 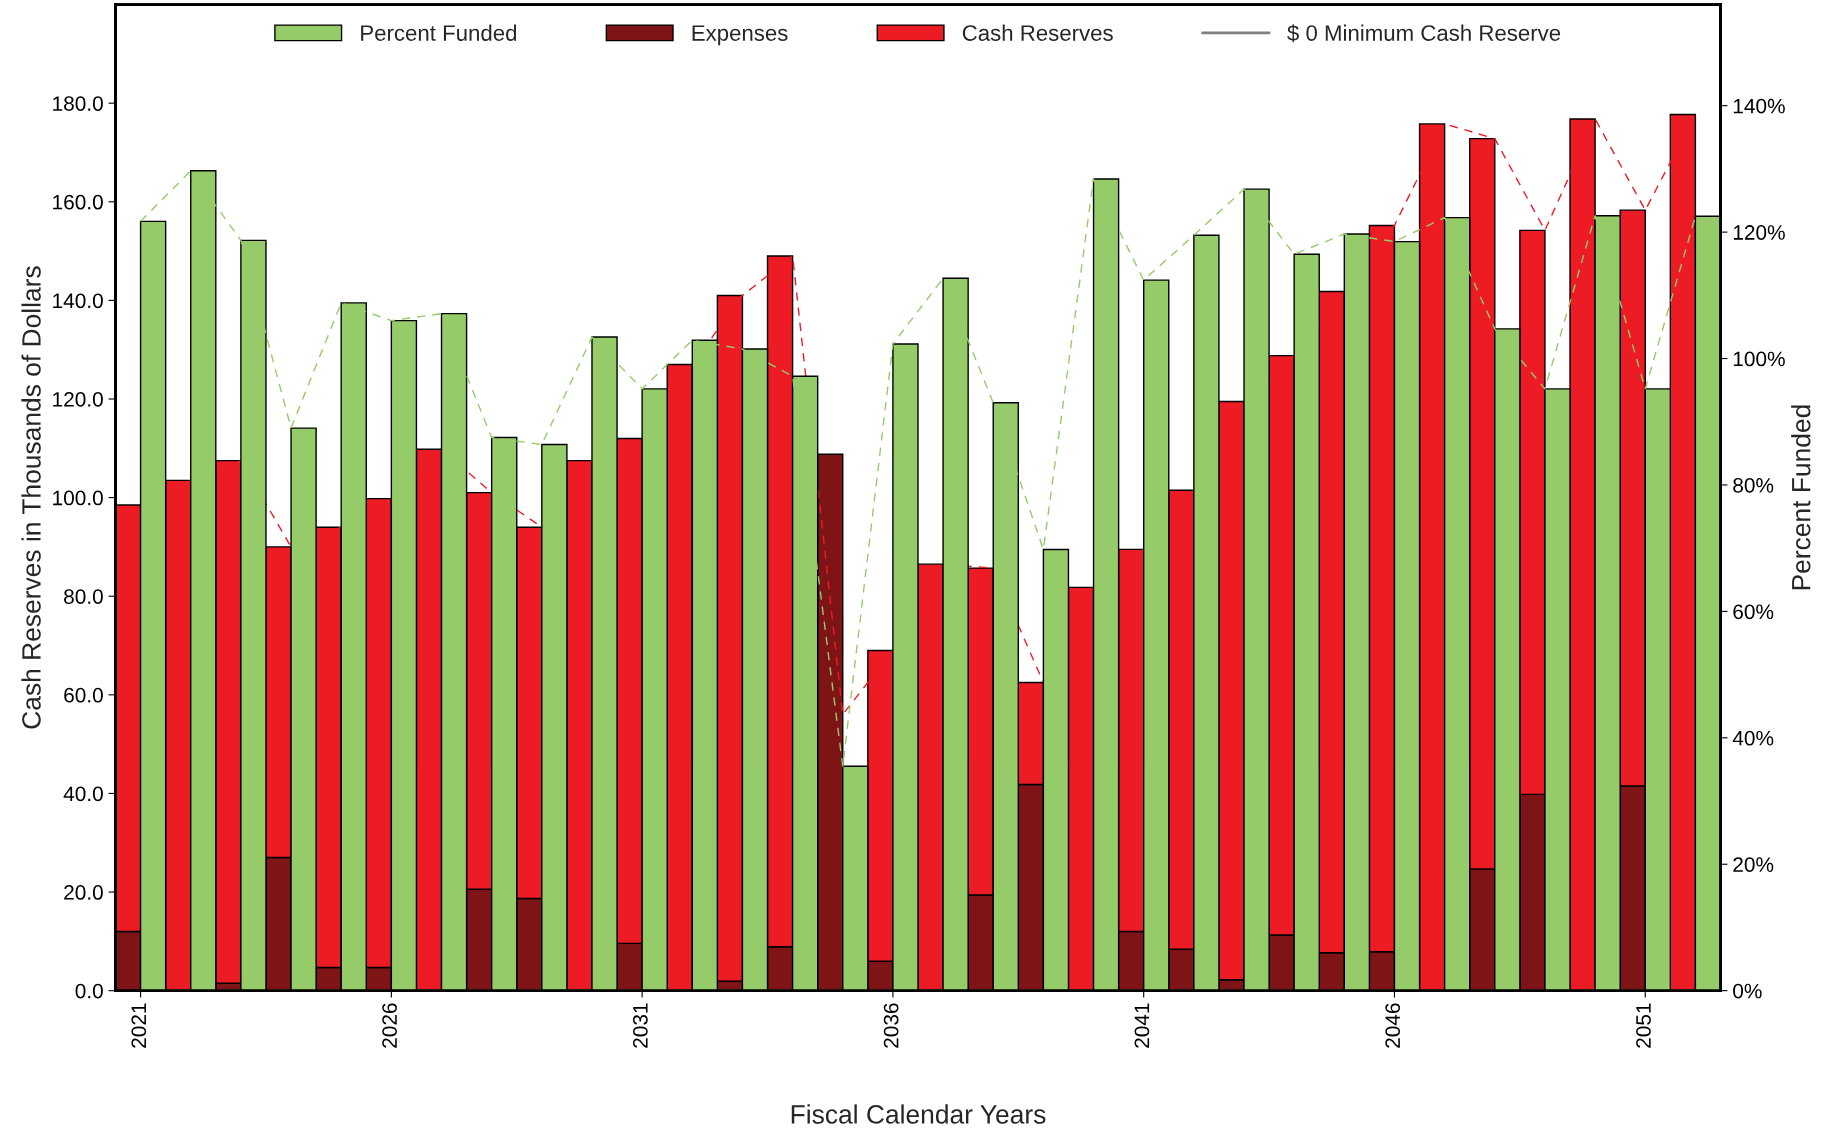 I want to click on x-tick-label: 2051, so click(x=1643, y=1025).